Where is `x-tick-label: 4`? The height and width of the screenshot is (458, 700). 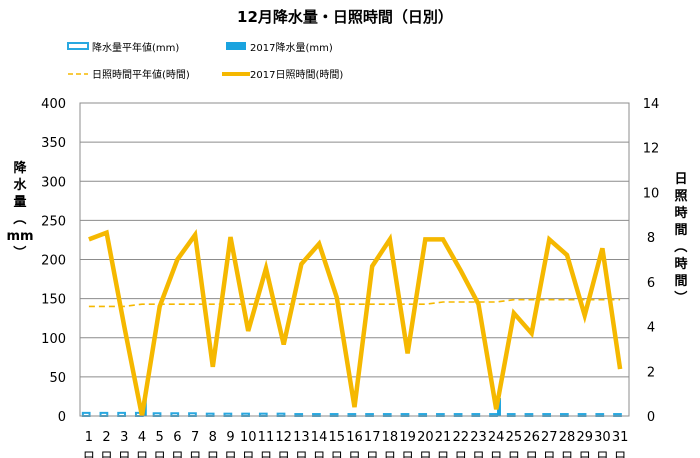 x-tick-label: 4 is located at coordinates (142, 437).